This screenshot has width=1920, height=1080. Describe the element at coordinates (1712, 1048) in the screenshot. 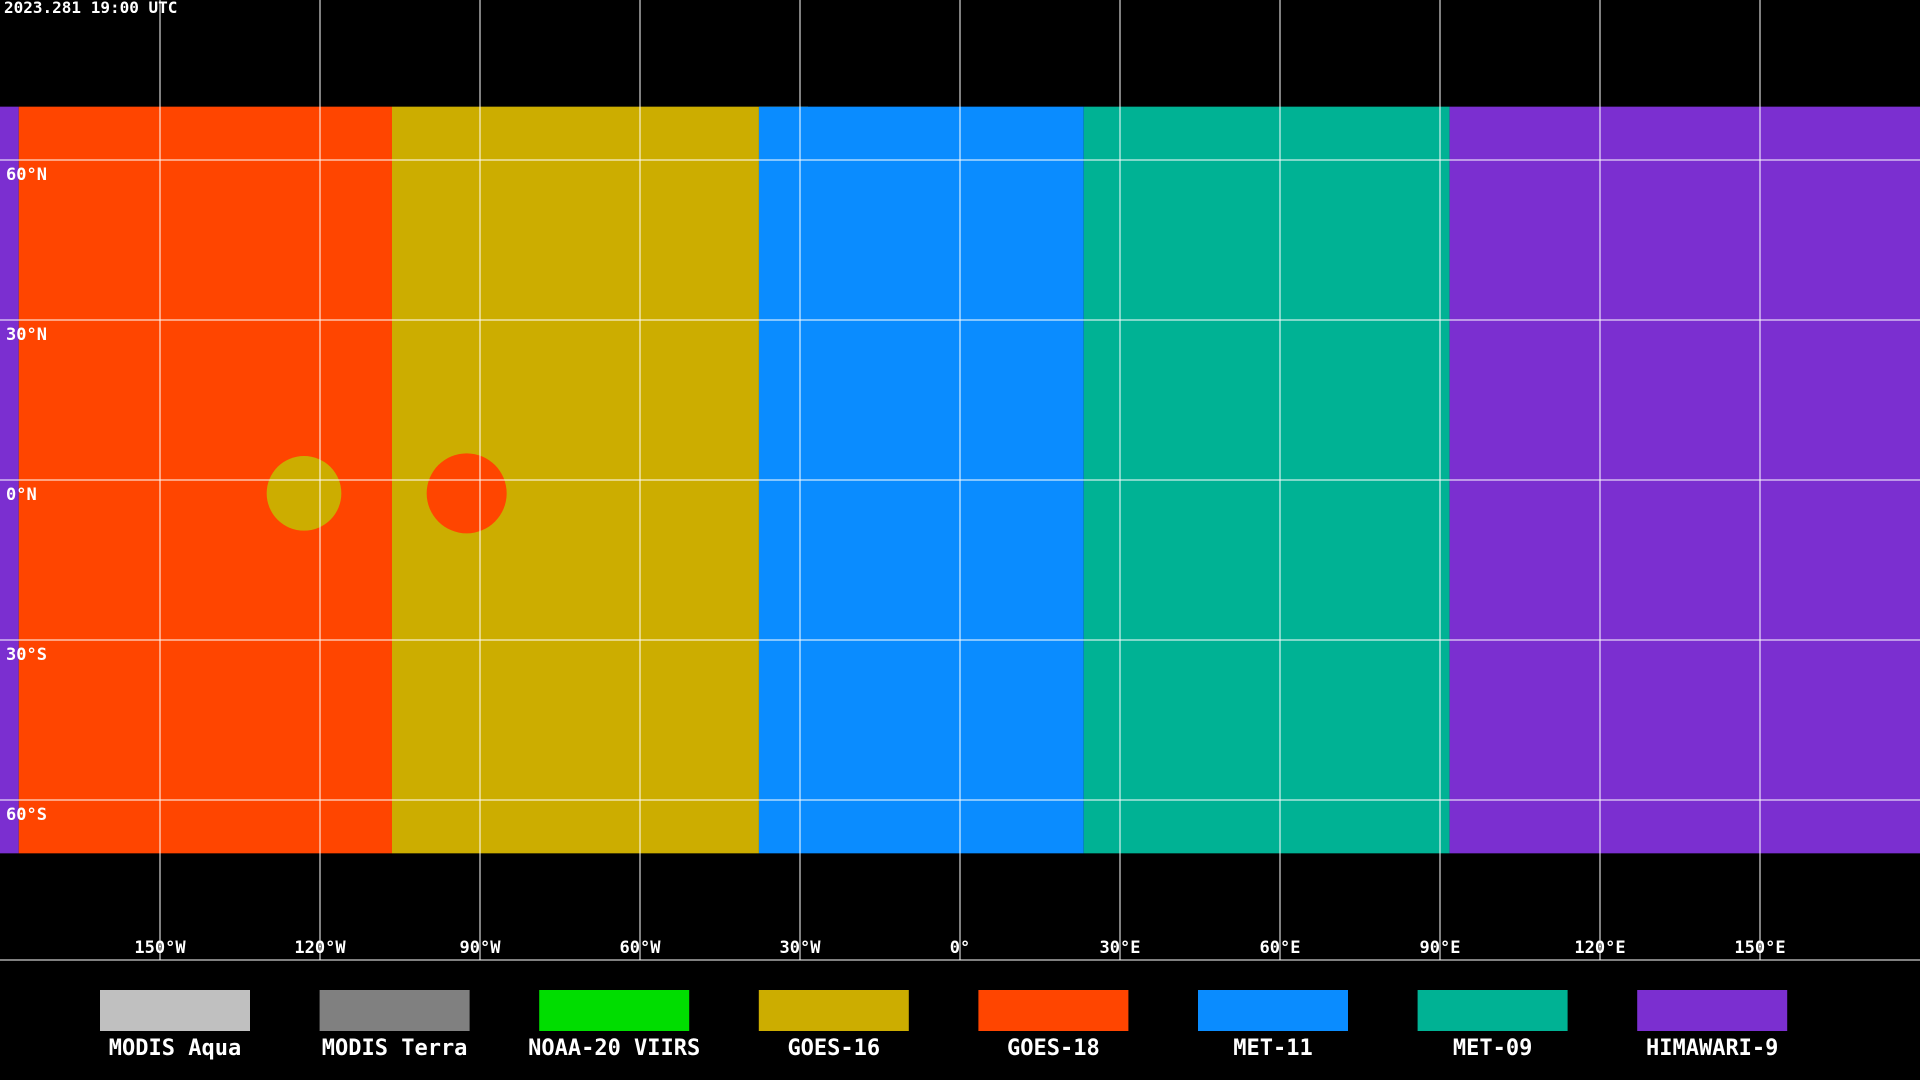

I see `legend-label: HIMAWARI-9` at that location.